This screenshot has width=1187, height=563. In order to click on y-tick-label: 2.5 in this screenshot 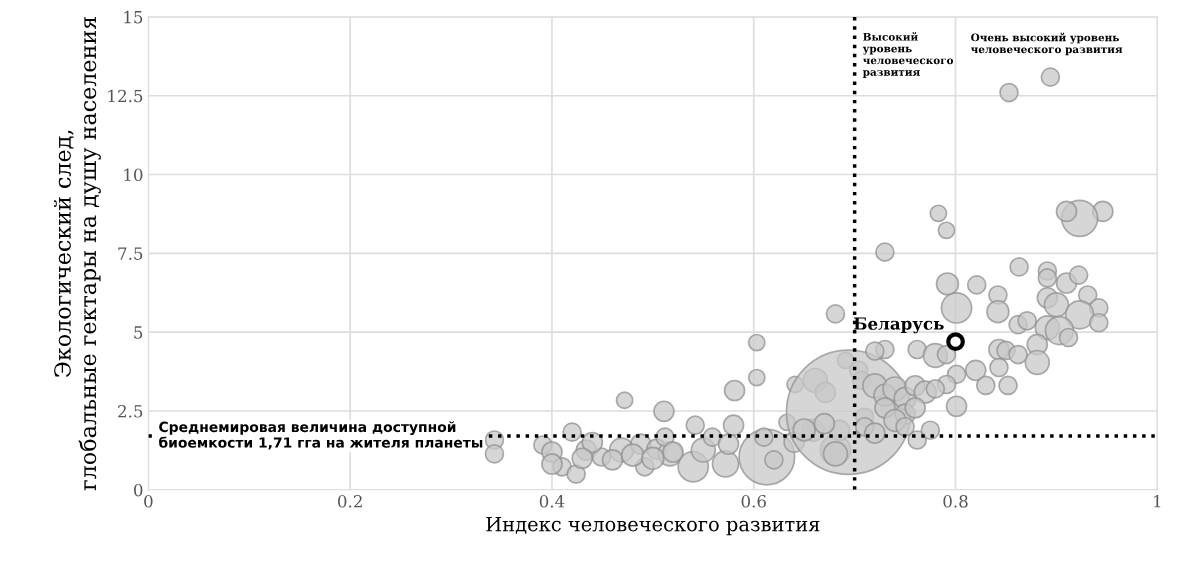, I will do `click(130, 411)`.